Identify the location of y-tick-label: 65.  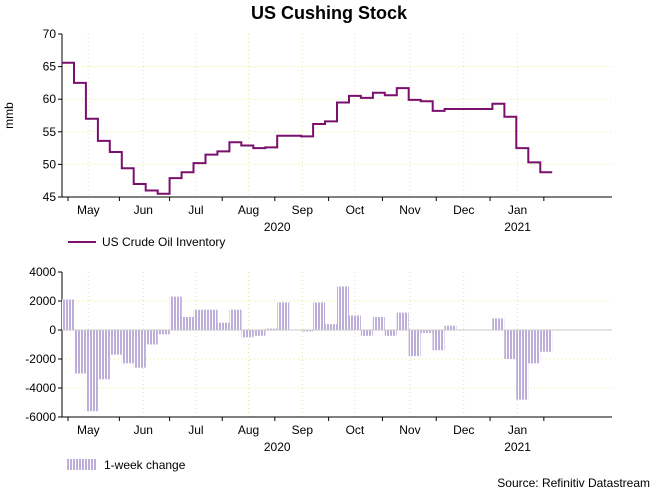
(50, 67).